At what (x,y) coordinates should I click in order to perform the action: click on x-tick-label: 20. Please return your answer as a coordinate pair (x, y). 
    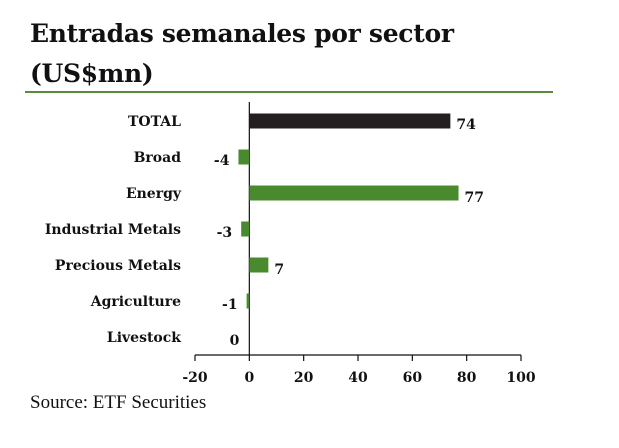
    Looking at the image, I should click on (304, 378).